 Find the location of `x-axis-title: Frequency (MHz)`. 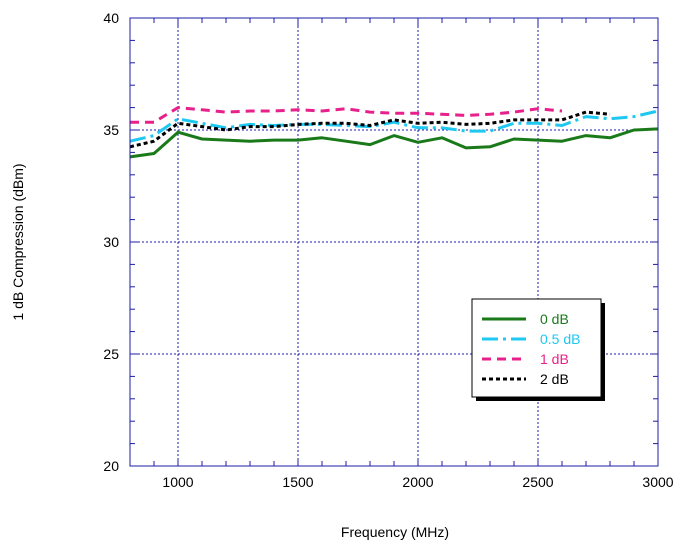

x-axis-title: Frequency (MHz) is located at coordinates (395, 532).